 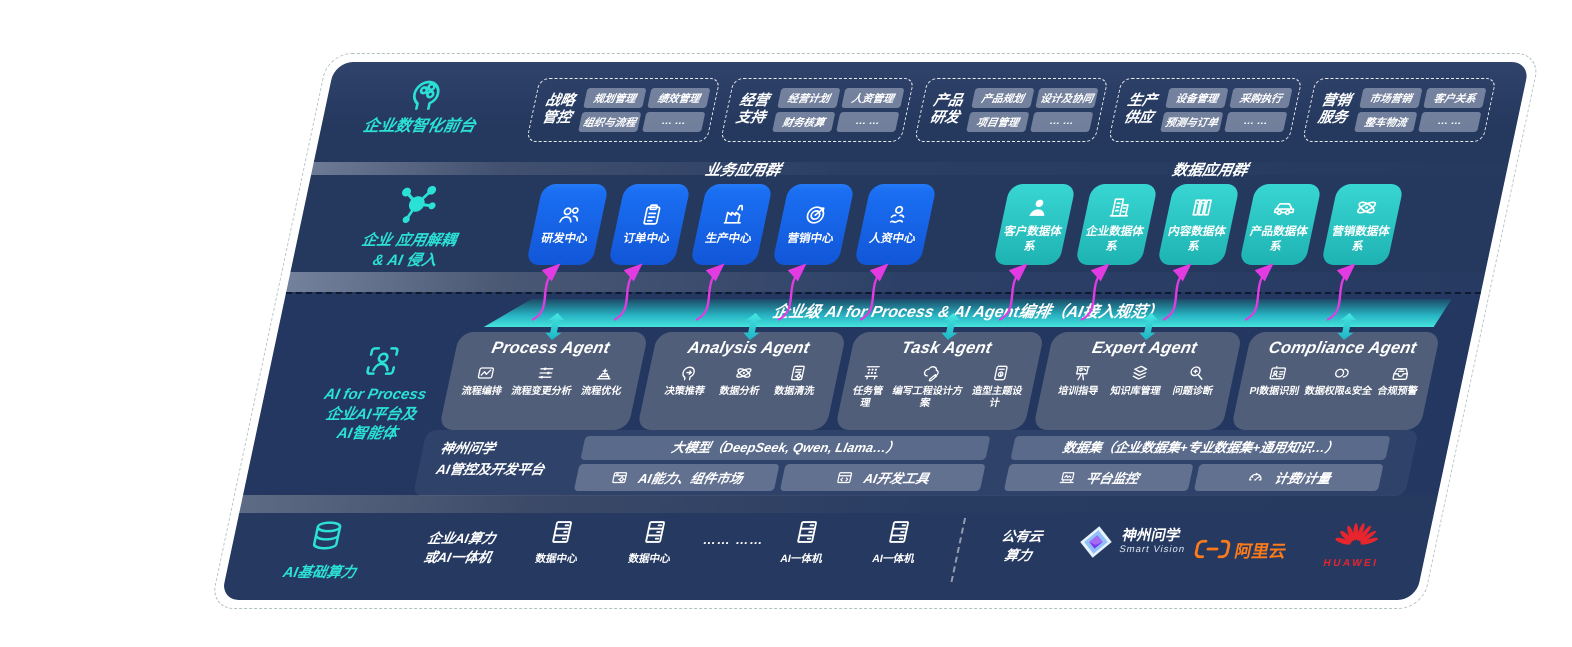 What do you see at coordinates (1280, 224) in the screenshot?
I see `data-app-box: 产品数据体系` at bounding box center [1280, 224].